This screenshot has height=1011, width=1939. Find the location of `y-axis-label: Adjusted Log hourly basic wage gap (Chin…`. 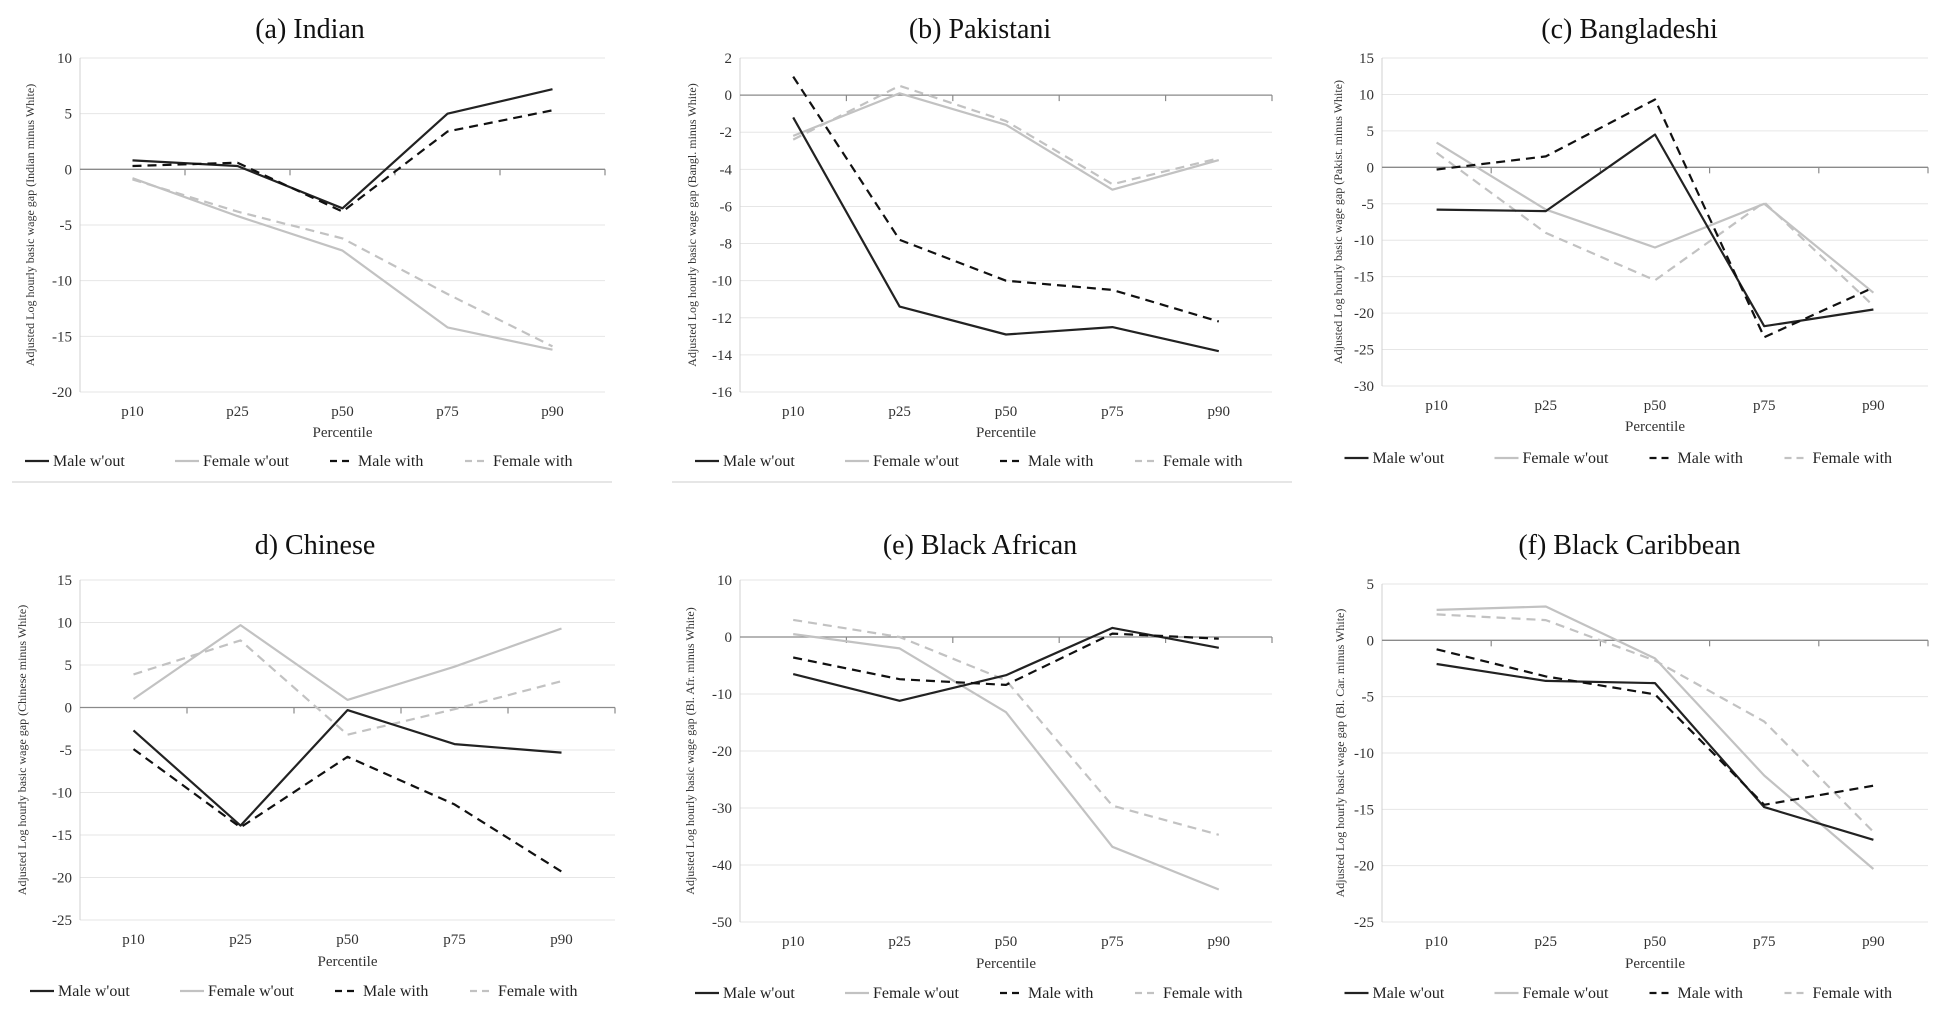

y-axis-label: Adjusted Log hourly basic wage gap (Chin… is located at coordinates (22, 750).